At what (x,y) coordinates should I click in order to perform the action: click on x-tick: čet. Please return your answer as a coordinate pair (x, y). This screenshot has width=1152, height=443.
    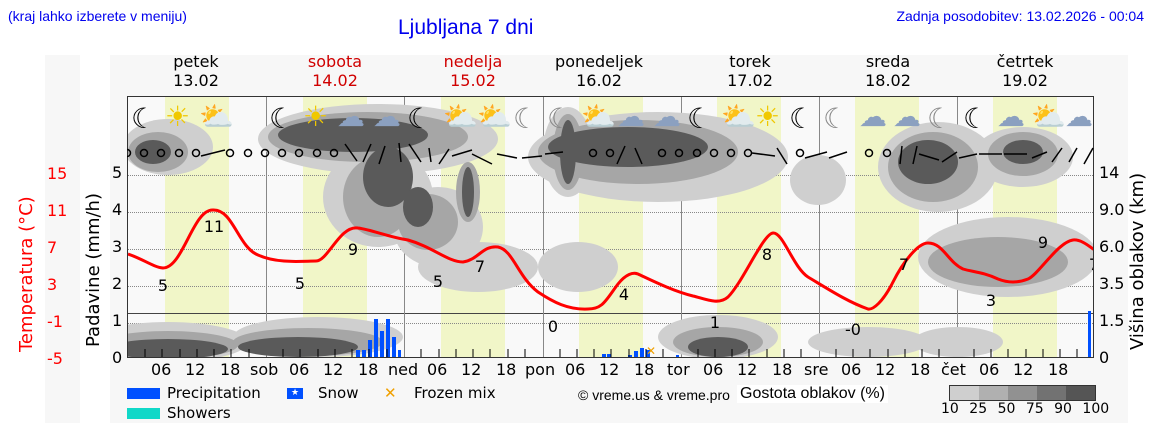
    Looking at the image, I should click on (953, 369).